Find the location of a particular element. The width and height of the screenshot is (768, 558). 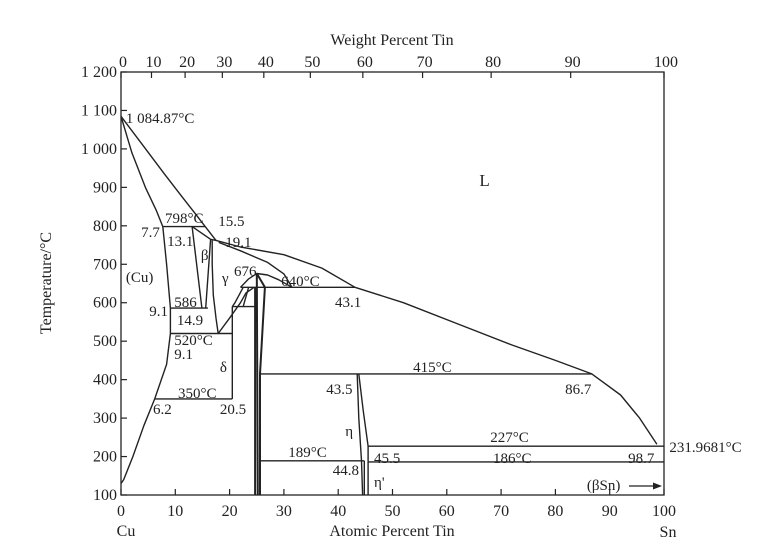

x2-tick-label: 0 is located at coordinates (123, 62).